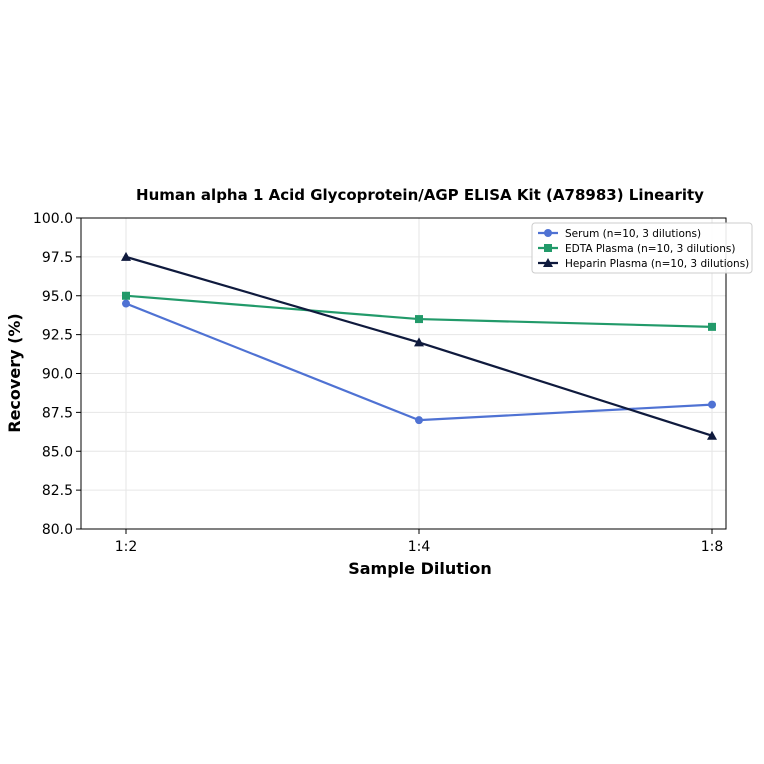 Image resolution: width=764 pixels, height=764 pixels. Describe the element at coordinates (14, 372) in the screenshot. I see `y-axis-label: Recovery (%)` at that location.